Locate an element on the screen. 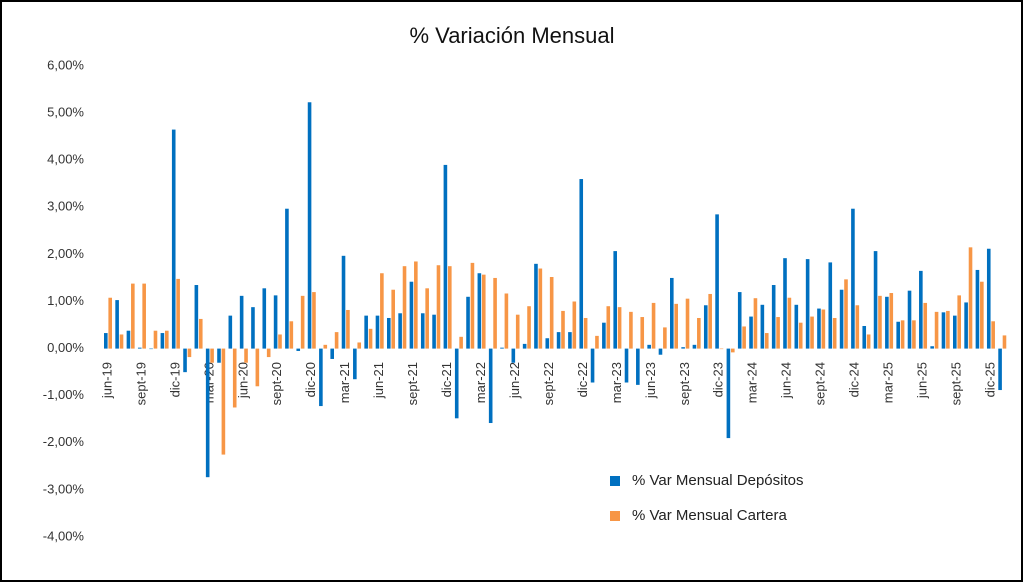  x-tick-label: dic-21 is located at coordinates (446, 379).